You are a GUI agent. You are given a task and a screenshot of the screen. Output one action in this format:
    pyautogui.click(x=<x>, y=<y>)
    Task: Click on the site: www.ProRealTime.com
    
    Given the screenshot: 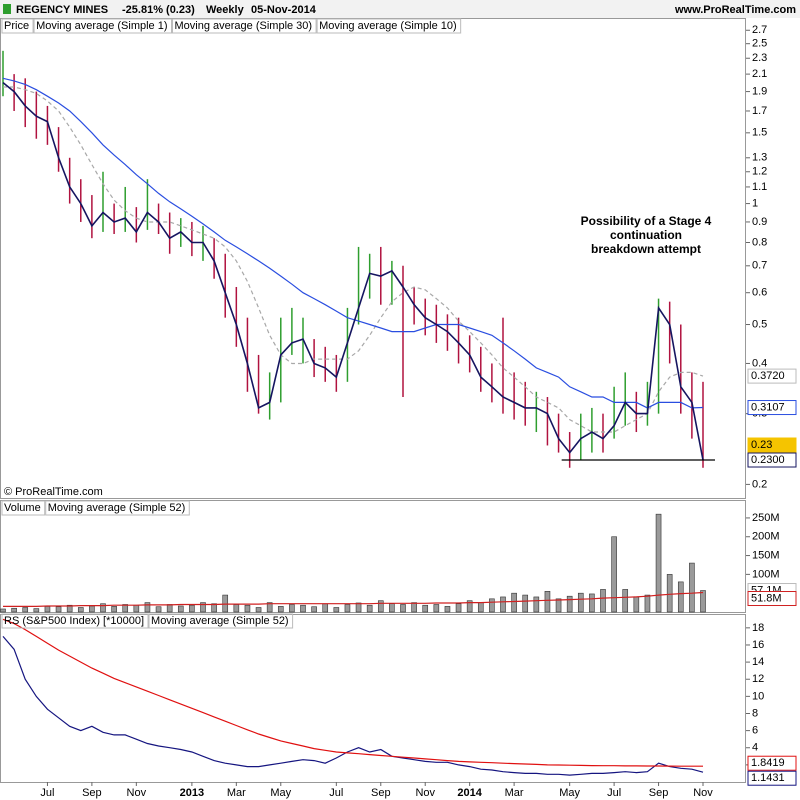 What is the action you would take?
    pyautogui.click(x=735, y=10)
    